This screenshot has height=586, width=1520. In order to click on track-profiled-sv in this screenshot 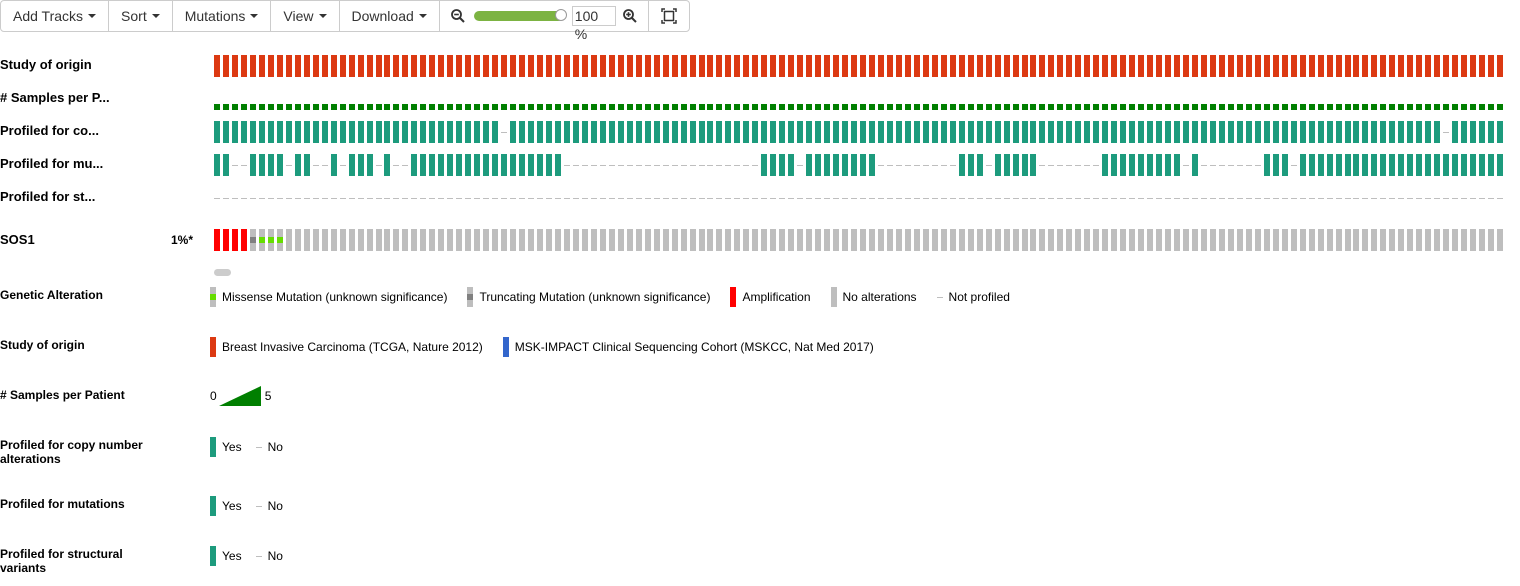, I will do `click(860, 198)`.